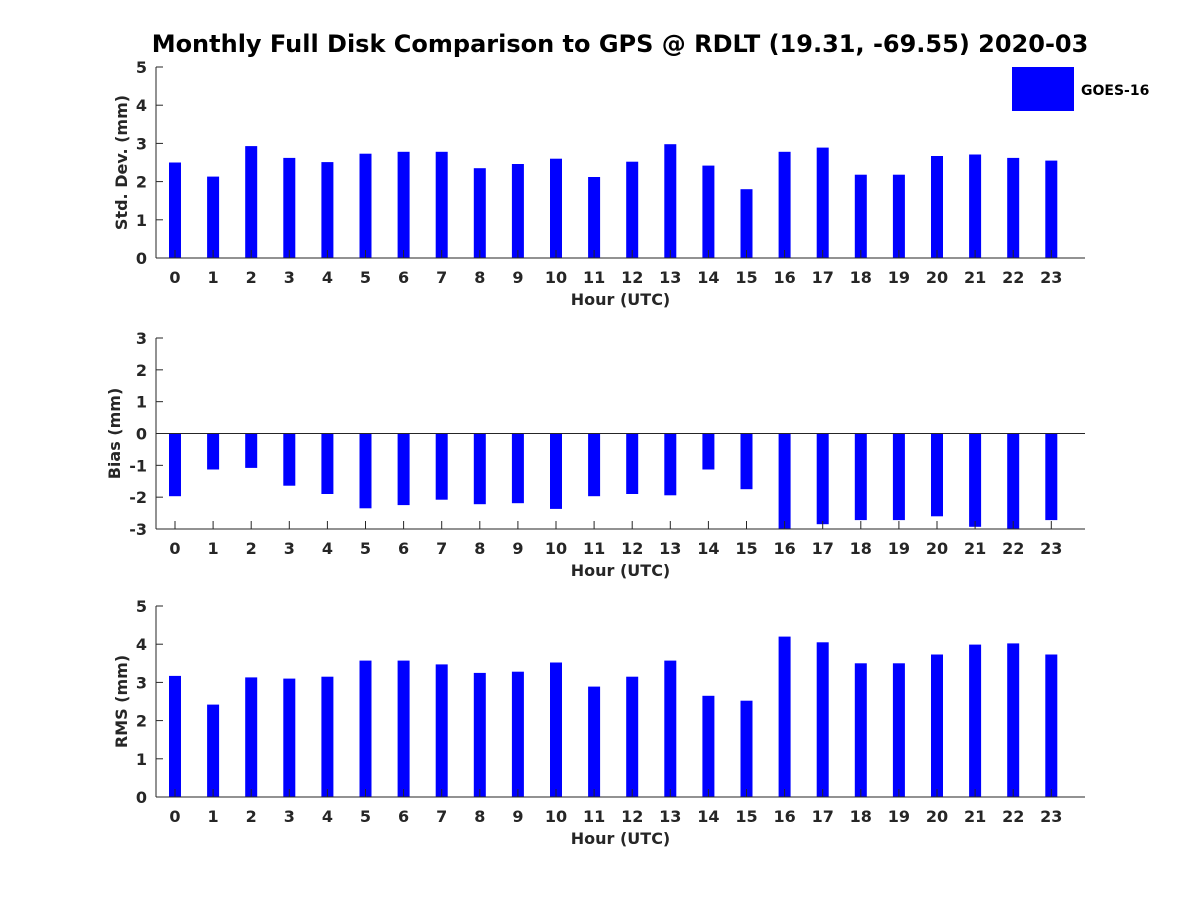  I want to click on bias-y-tick-label: -3, so click(138, 529).